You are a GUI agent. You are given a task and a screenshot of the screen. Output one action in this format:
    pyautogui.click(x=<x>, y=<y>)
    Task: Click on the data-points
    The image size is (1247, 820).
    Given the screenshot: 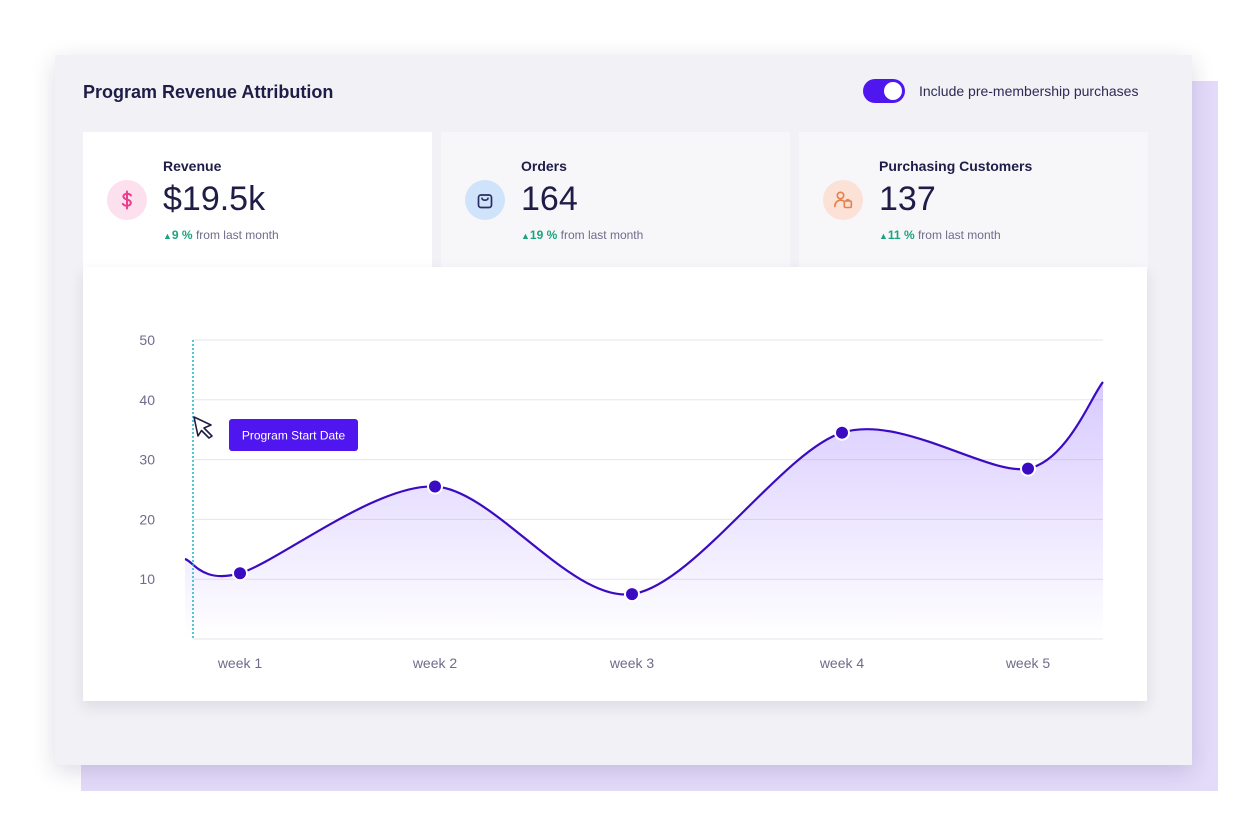 What is the action you would take?
    pyautogui.click(x=634, y=513)
    